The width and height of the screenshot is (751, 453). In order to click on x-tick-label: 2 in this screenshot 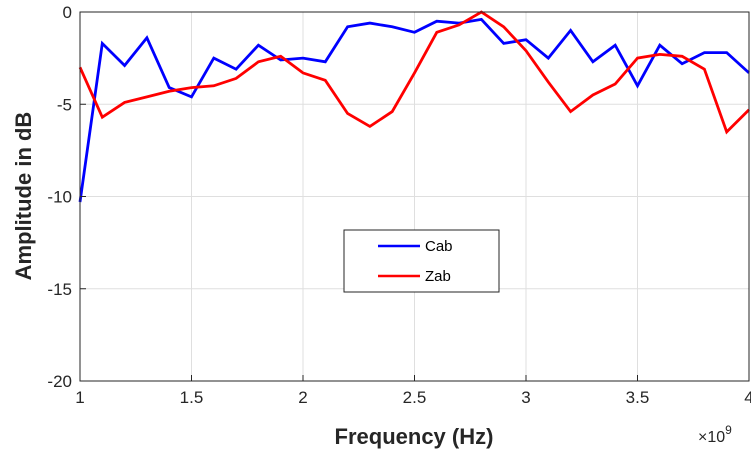, I will do `click(302, 397)`.